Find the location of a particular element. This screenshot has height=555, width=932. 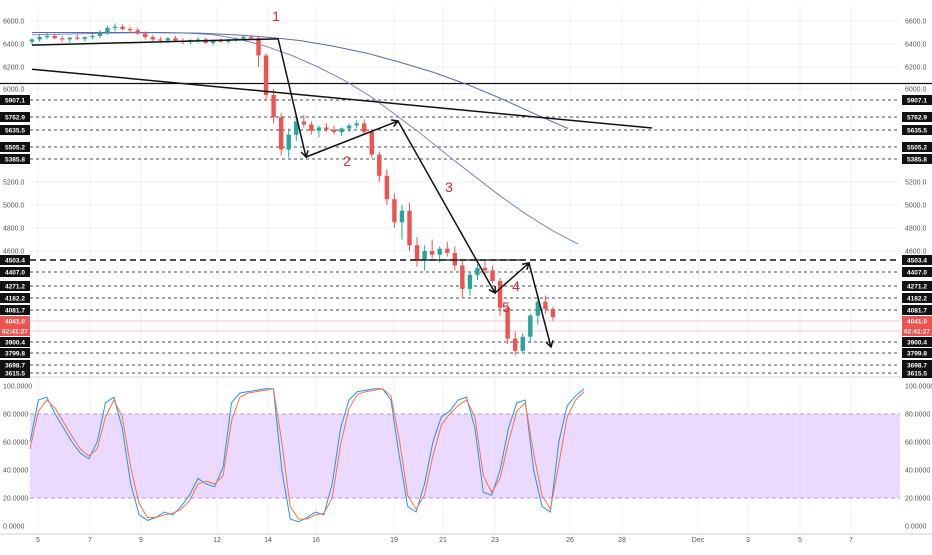

wave-label-5: 5 is located at coordinates (506, 307).